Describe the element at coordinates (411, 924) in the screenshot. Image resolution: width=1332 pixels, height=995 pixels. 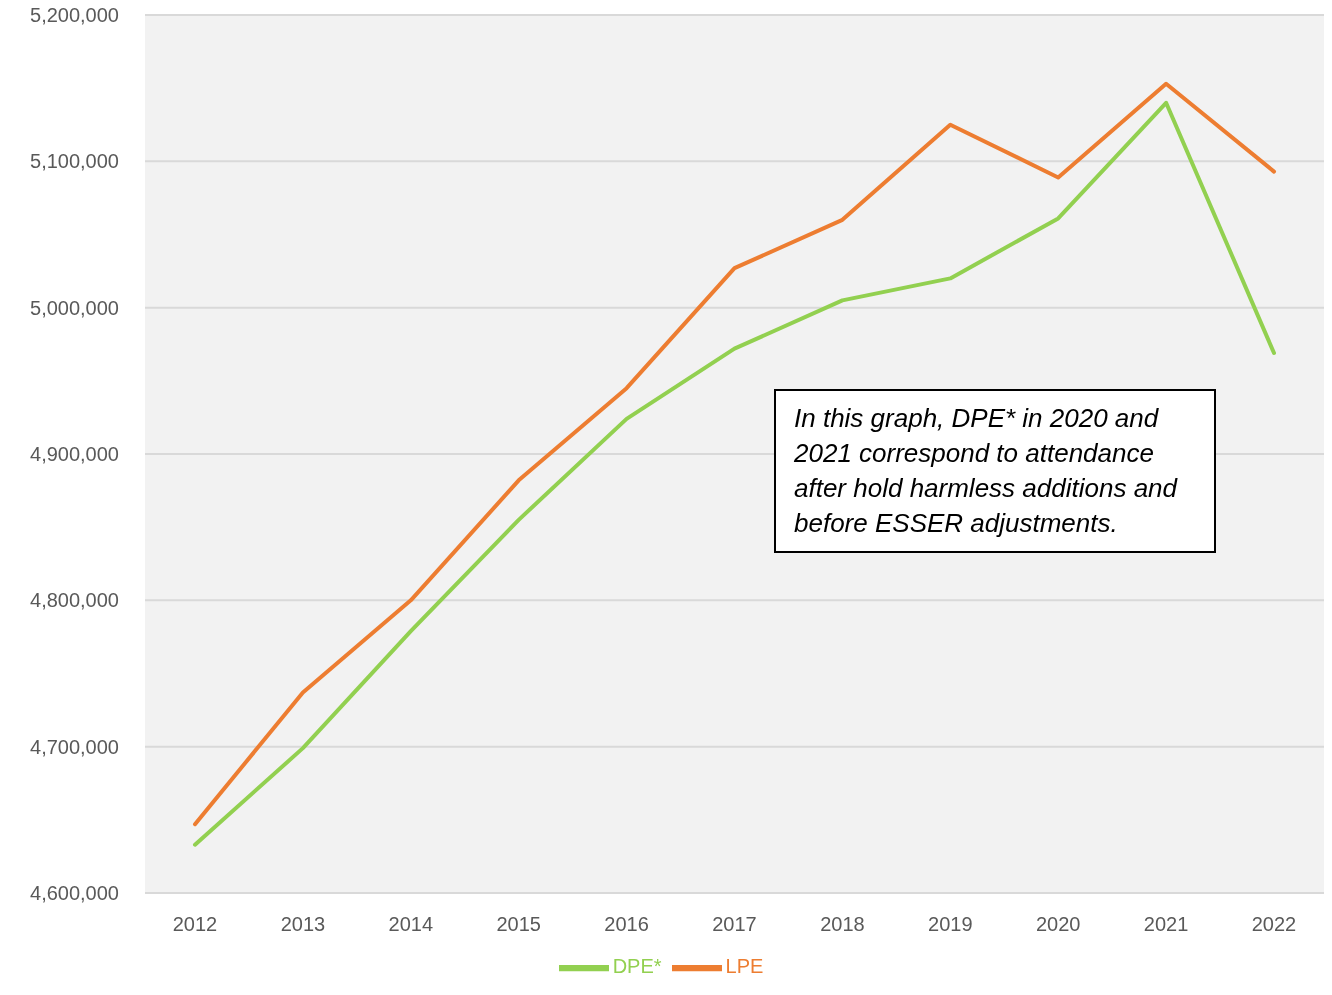
I see `x-tick-label: 2014` at that location.